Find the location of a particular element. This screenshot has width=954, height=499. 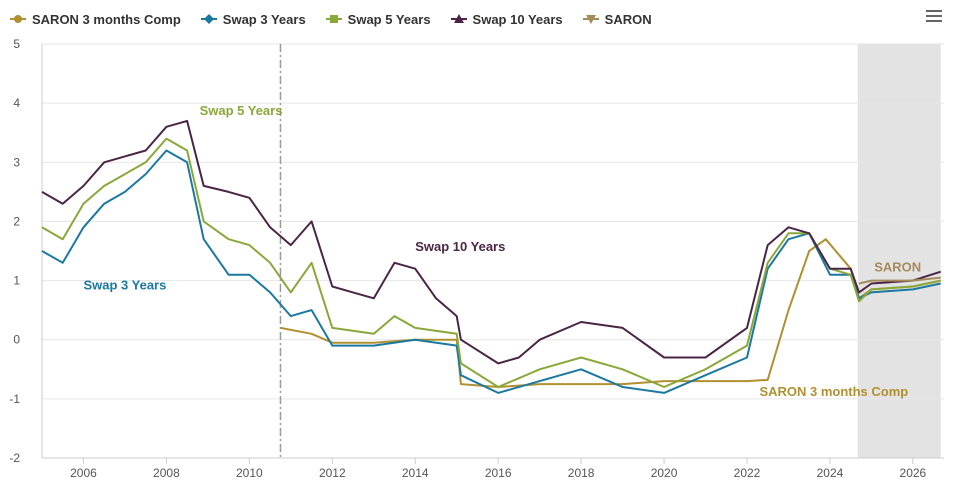

x-tick-label: 2016 is located at coordinates (498, 473).